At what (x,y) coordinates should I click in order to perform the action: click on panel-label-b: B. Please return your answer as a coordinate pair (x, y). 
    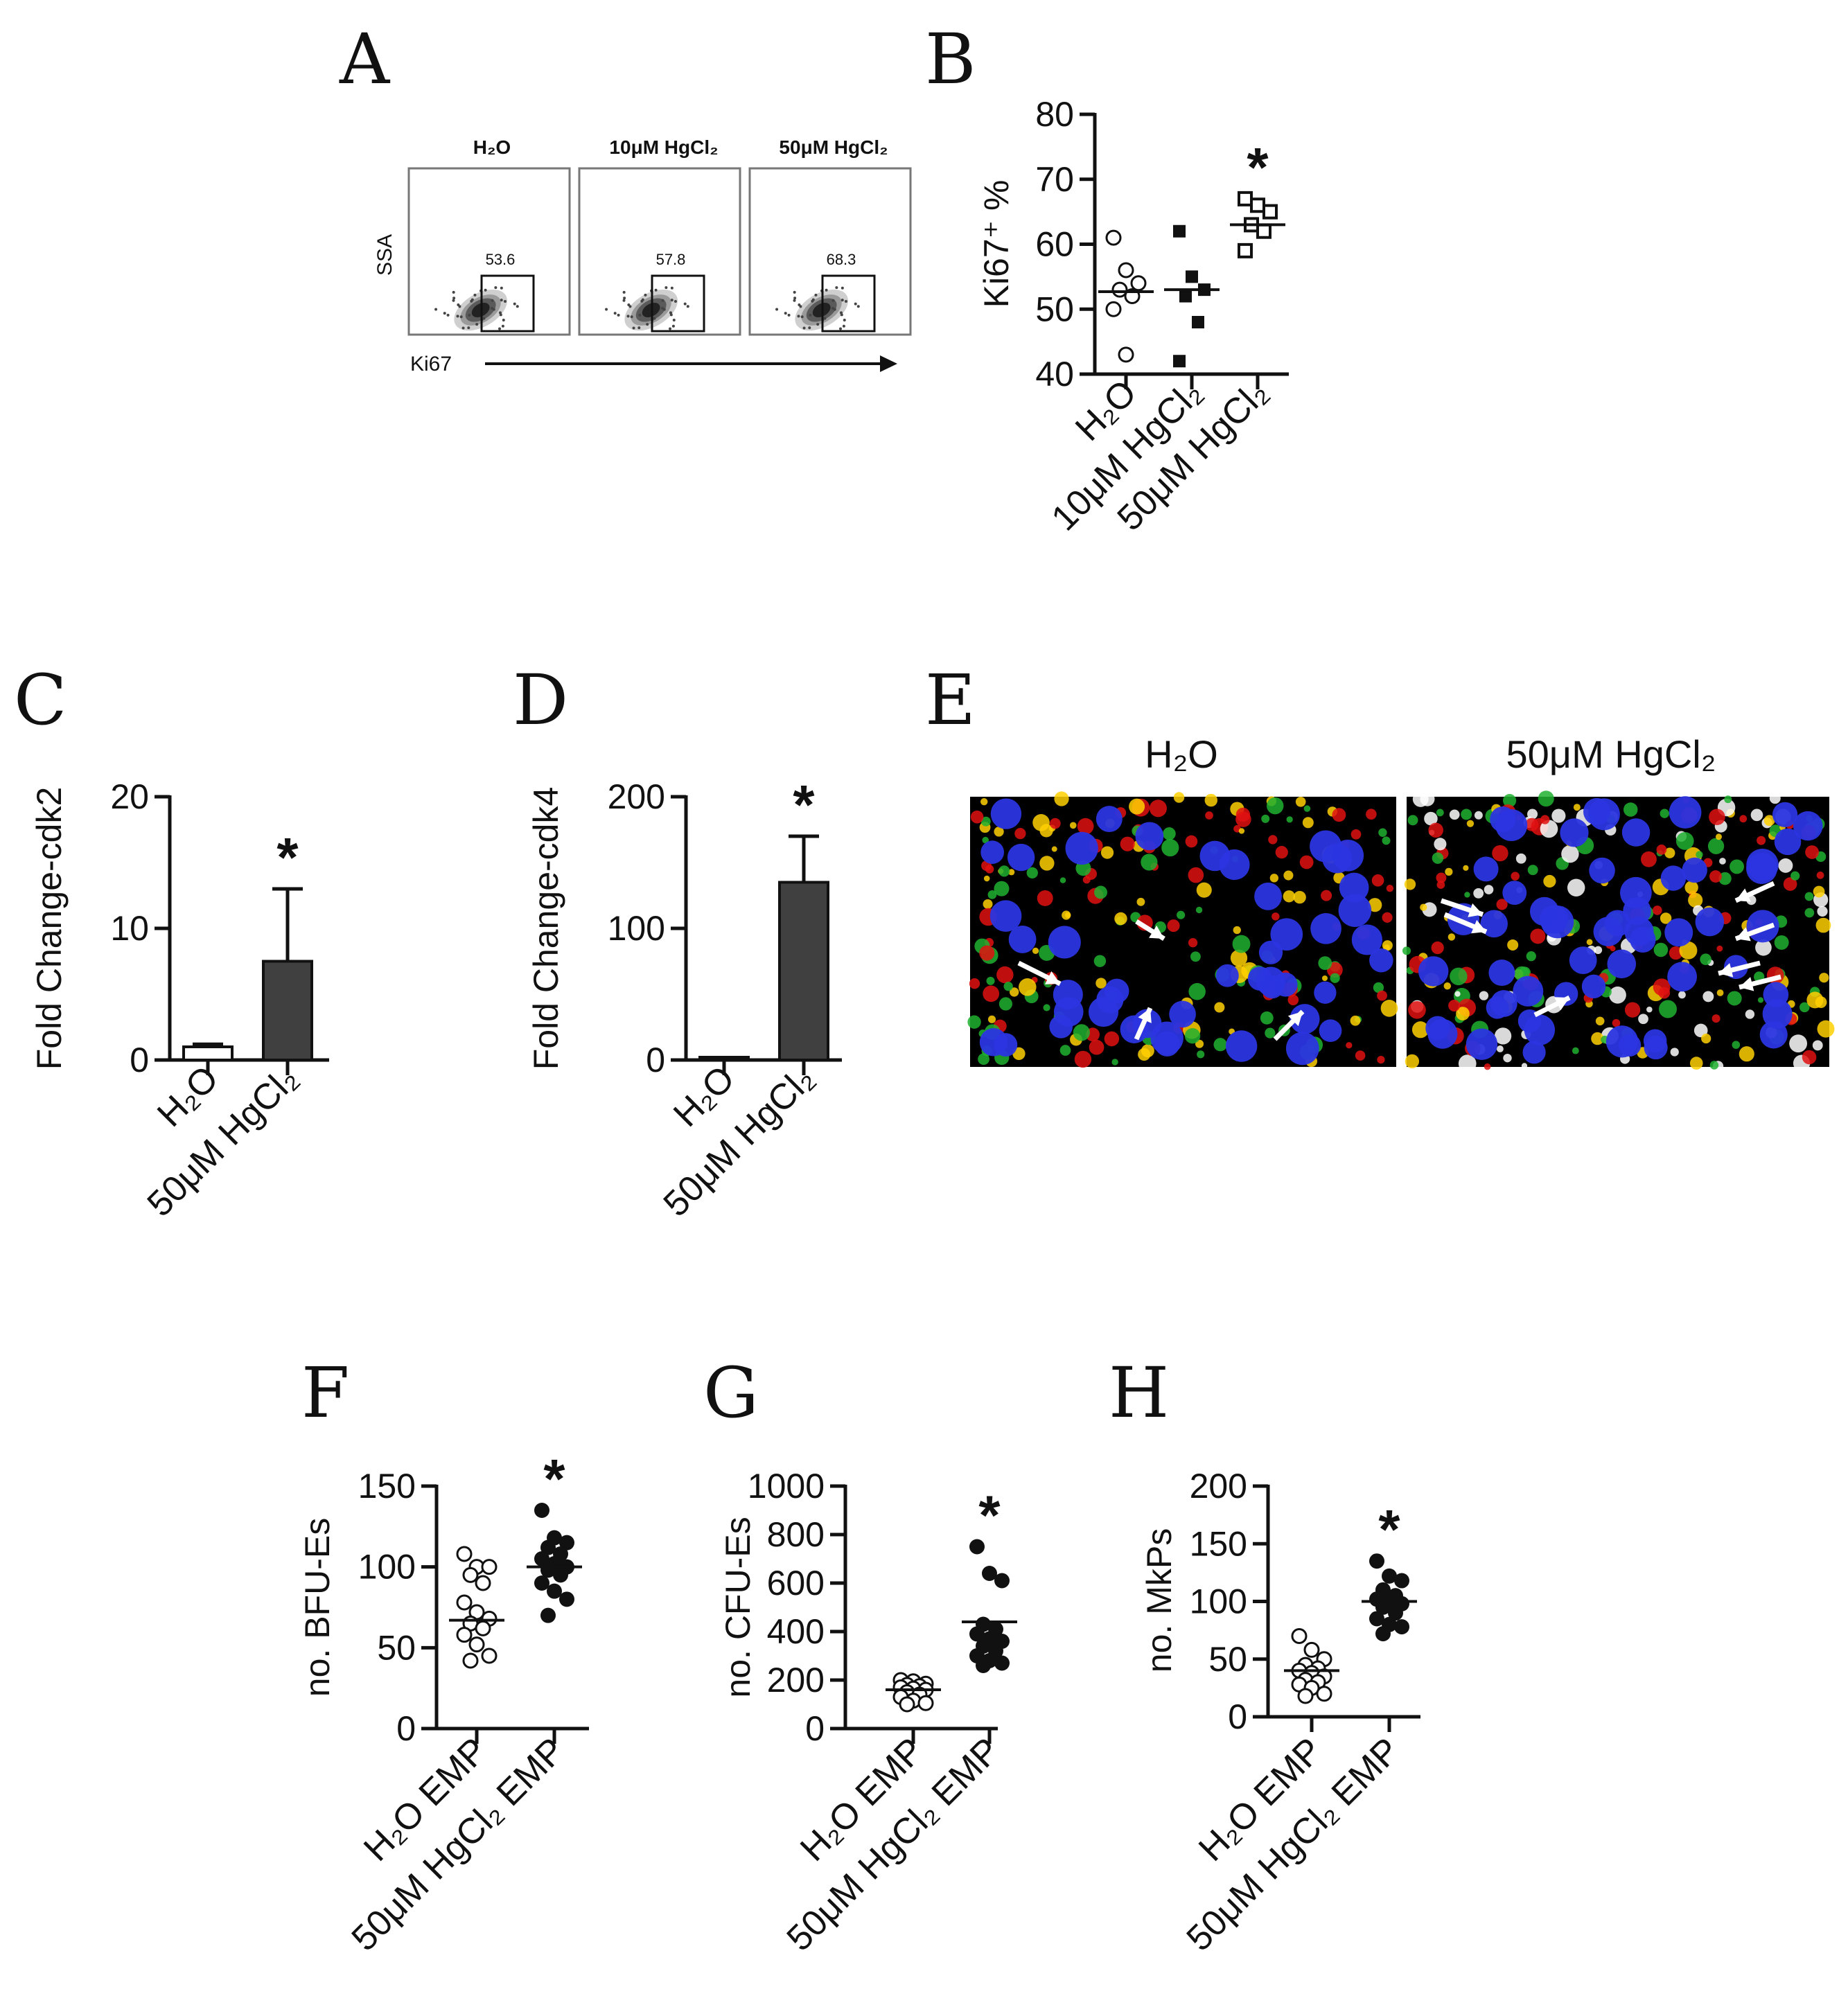
    Looking at the image, I should click on (950, 59).